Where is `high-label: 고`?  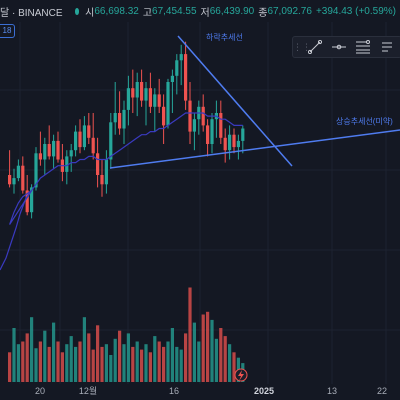
high-label: 고 is located at coordinates (147, 13).